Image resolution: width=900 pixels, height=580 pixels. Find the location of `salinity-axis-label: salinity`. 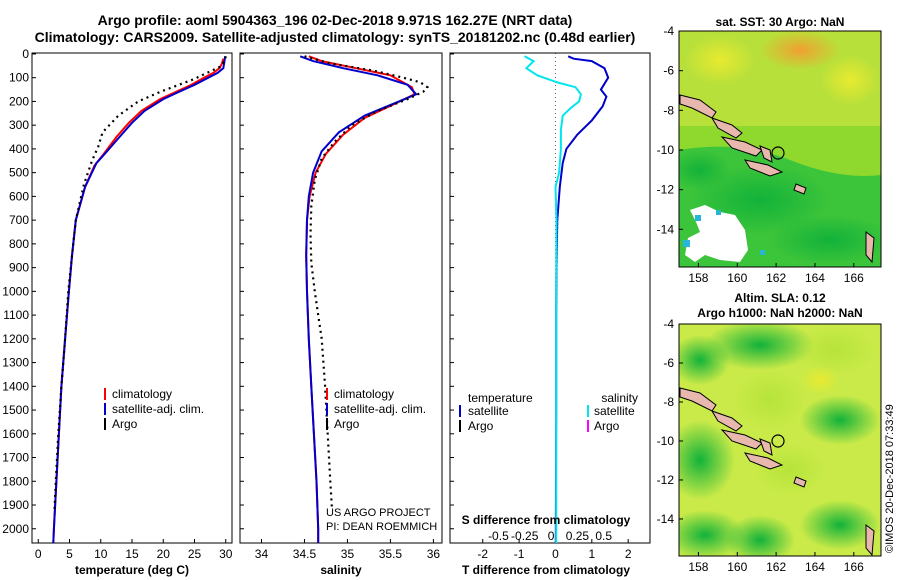

salinity-axis-label: salinity is located at coordinates (341, 570).